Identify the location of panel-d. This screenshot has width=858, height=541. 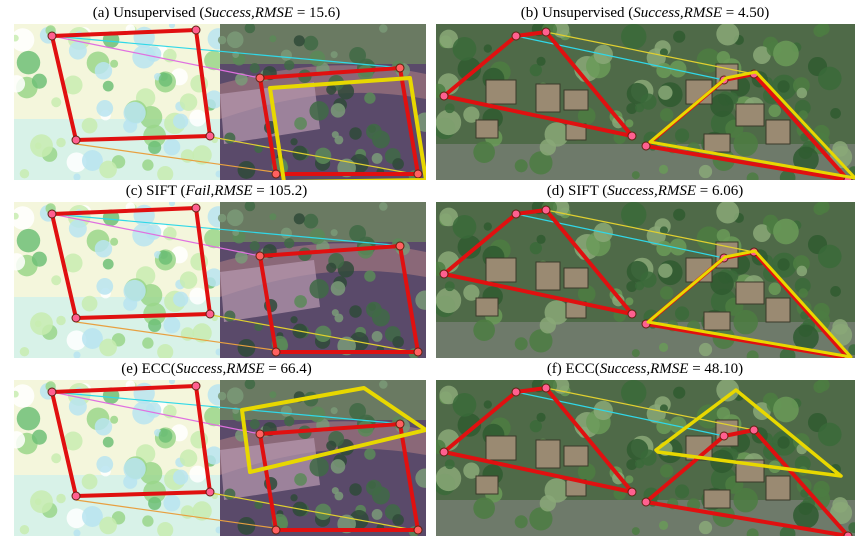
(645, 280).